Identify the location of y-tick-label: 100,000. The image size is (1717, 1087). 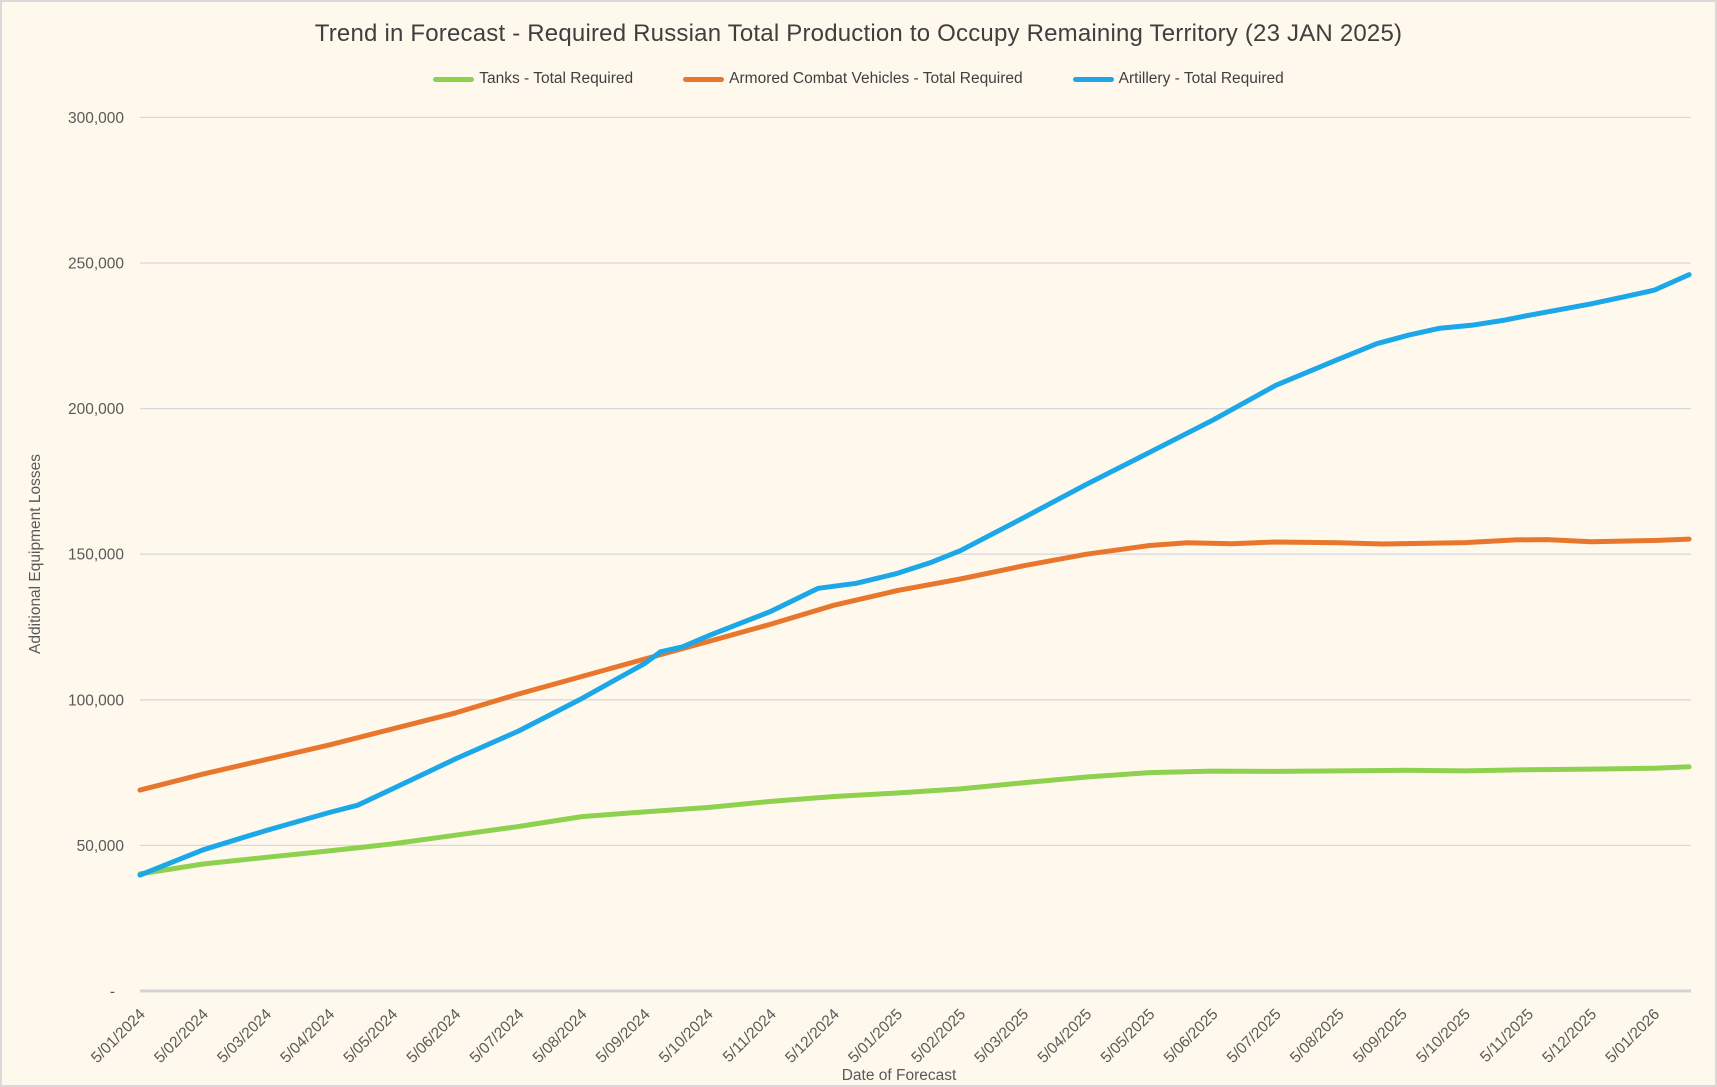
(96, 700).